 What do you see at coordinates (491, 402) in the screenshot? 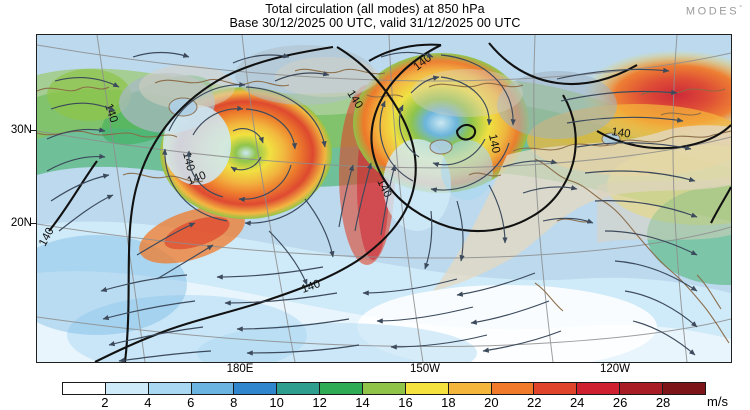
I see `colorbar-tick: 20` at bounding box center [491, 402].